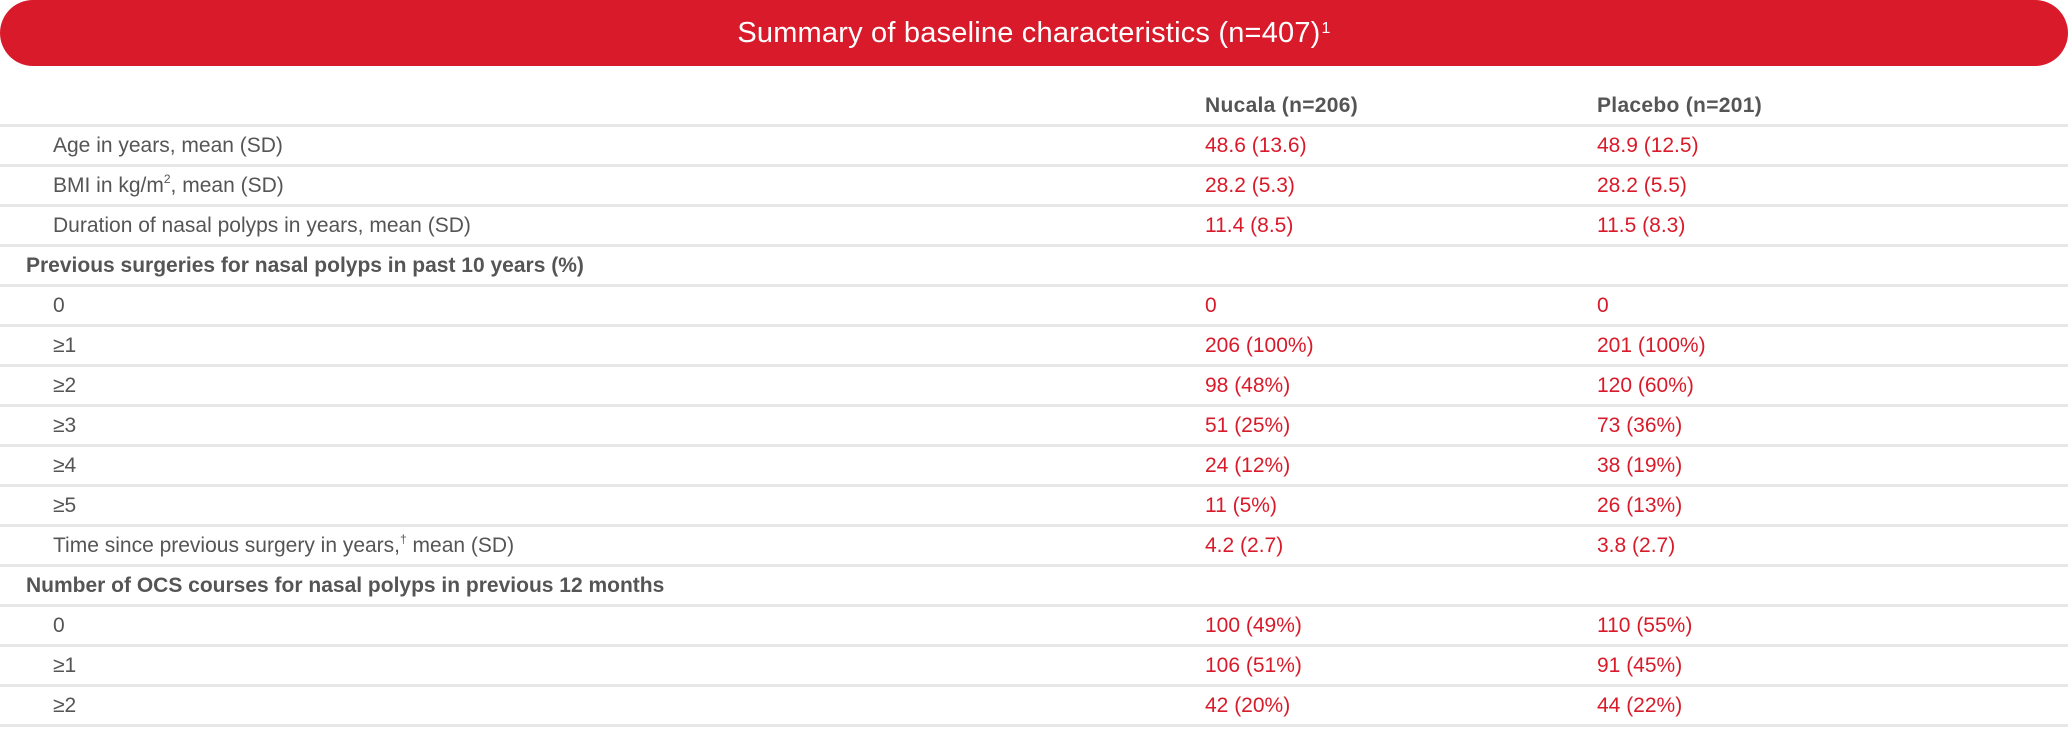 This screenshot has height=730, width=2068. I want to click on placebo-value: 201 (100%), so click(1651, 345).